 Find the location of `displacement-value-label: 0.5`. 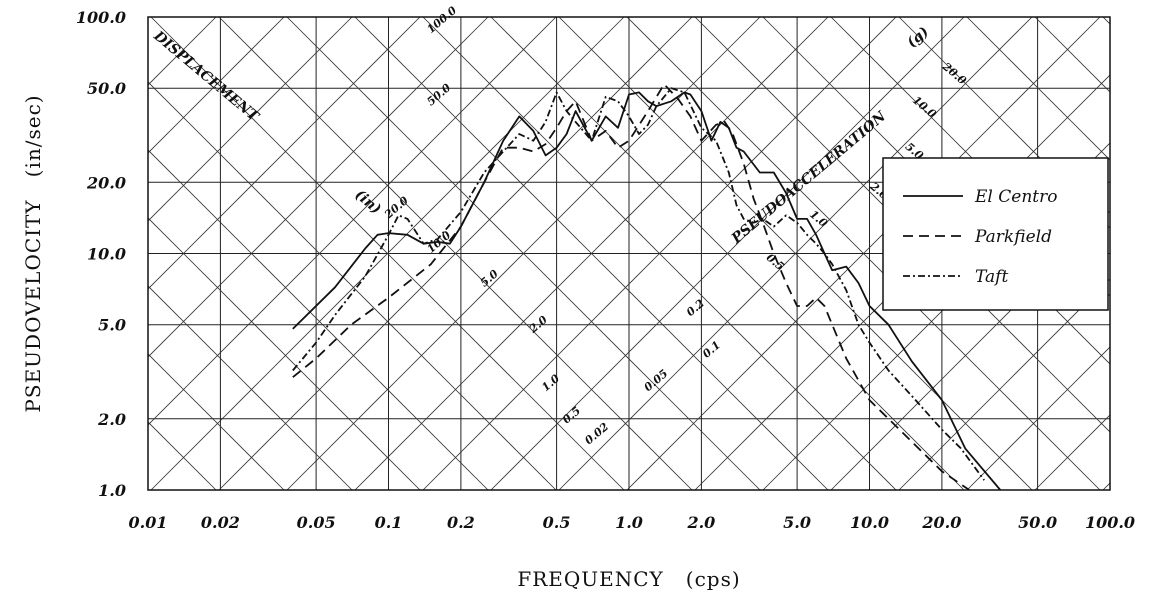

displacement-value-label: 0.5 is located at coordinates (571, 415).